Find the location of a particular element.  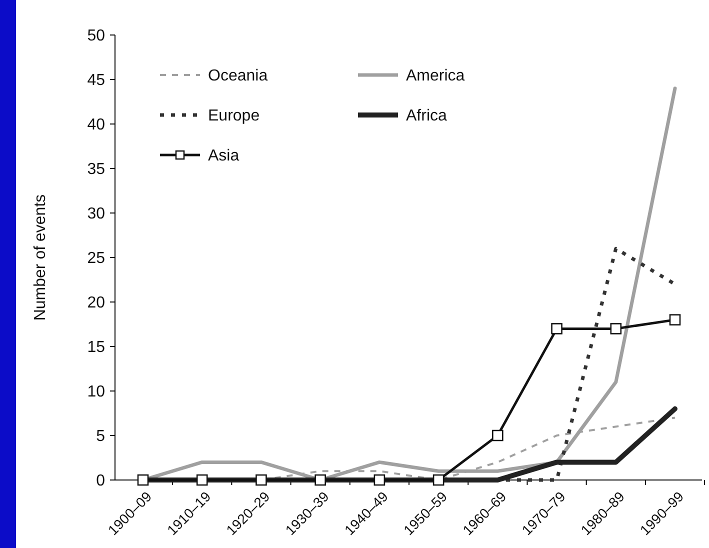

y-axis-title: Number of events is located at coordinates (40, 257).